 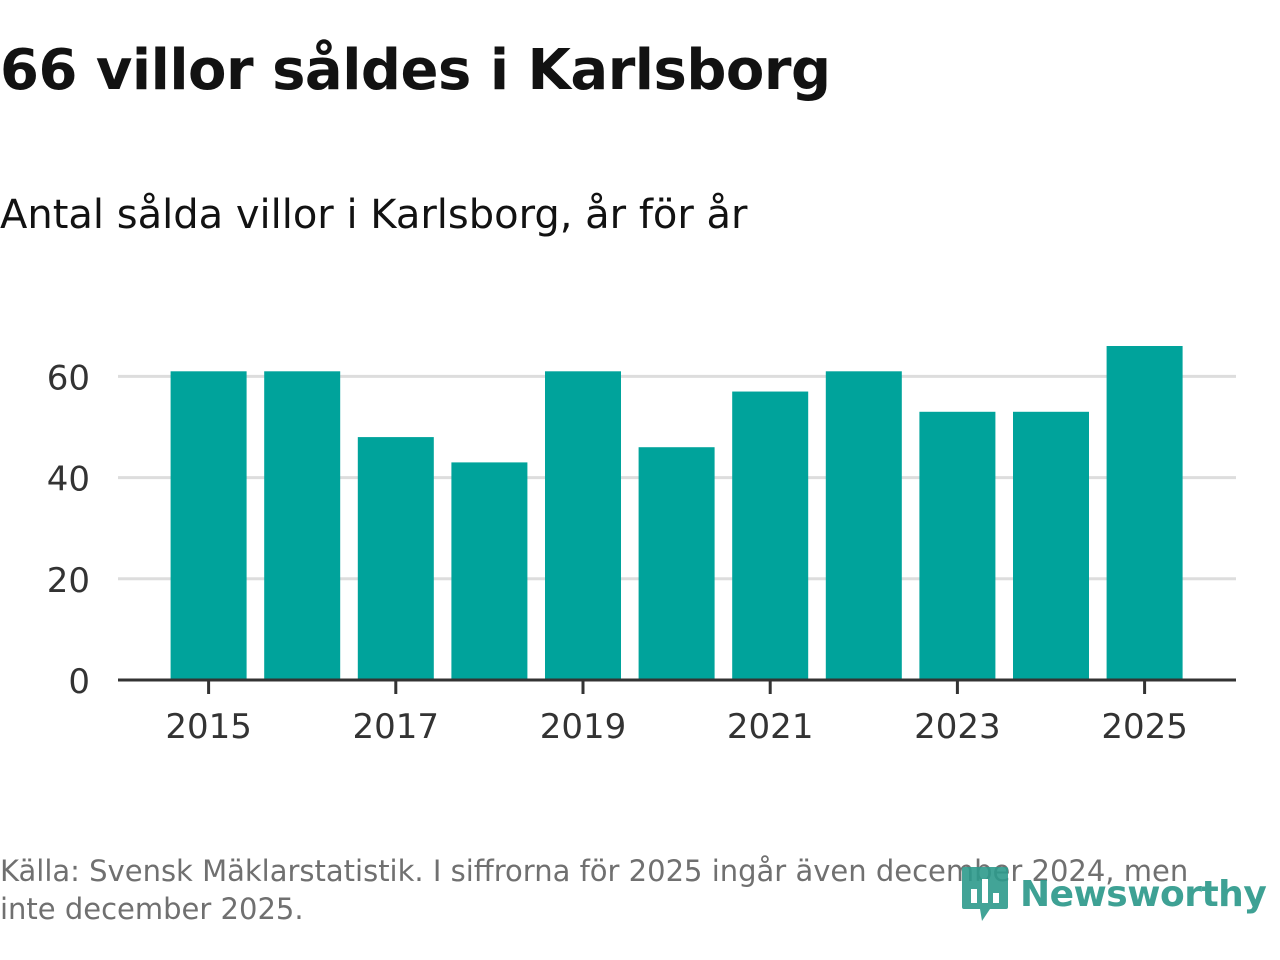 What do you see at coordinates (208, 727) in the screenshot?
I see `x-tick-label: 2015` at bounding box center [208, 727].